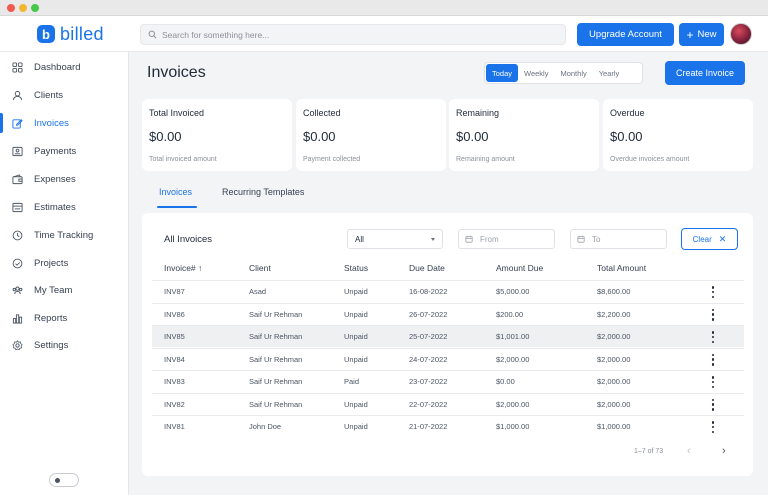 This screenshot has height=495, width=768. Describe the element at coordinates (64, 67) in the screenshot. I see `sidebar-item-dashboard: Dashboard` at that location.